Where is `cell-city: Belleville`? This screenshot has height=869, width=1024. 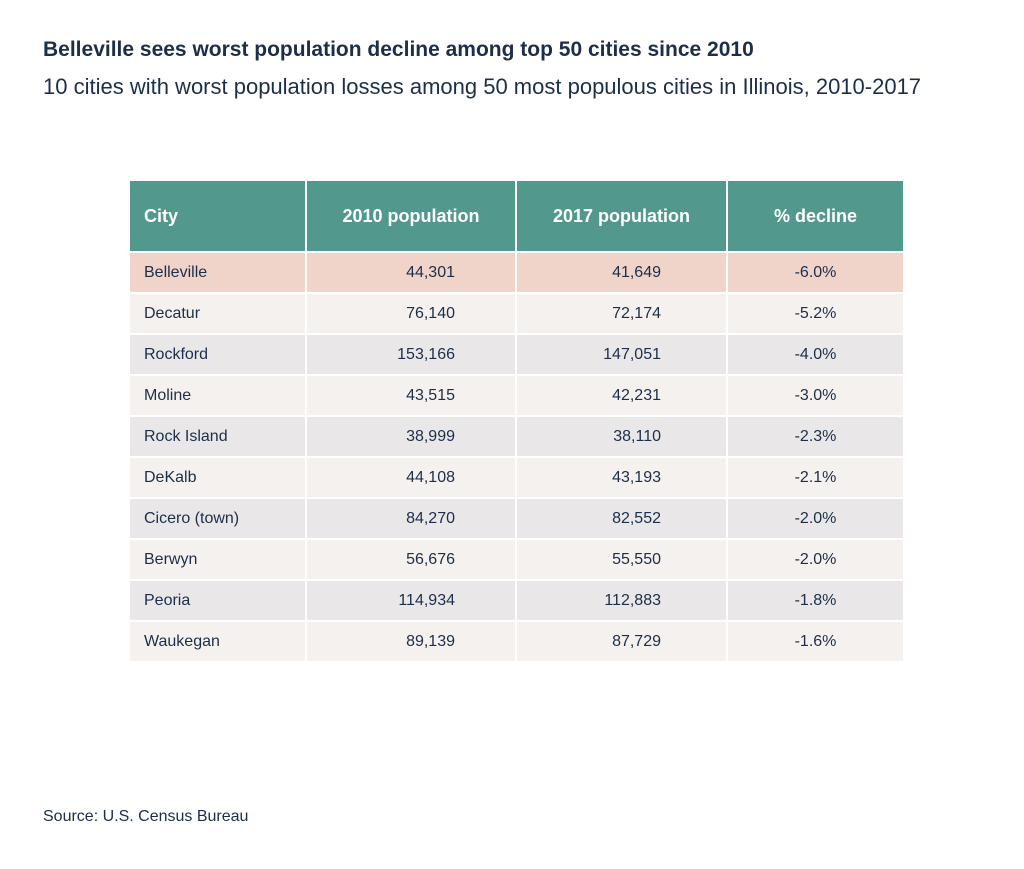
cell-city: Belleville is located at coordinates (218, 272).